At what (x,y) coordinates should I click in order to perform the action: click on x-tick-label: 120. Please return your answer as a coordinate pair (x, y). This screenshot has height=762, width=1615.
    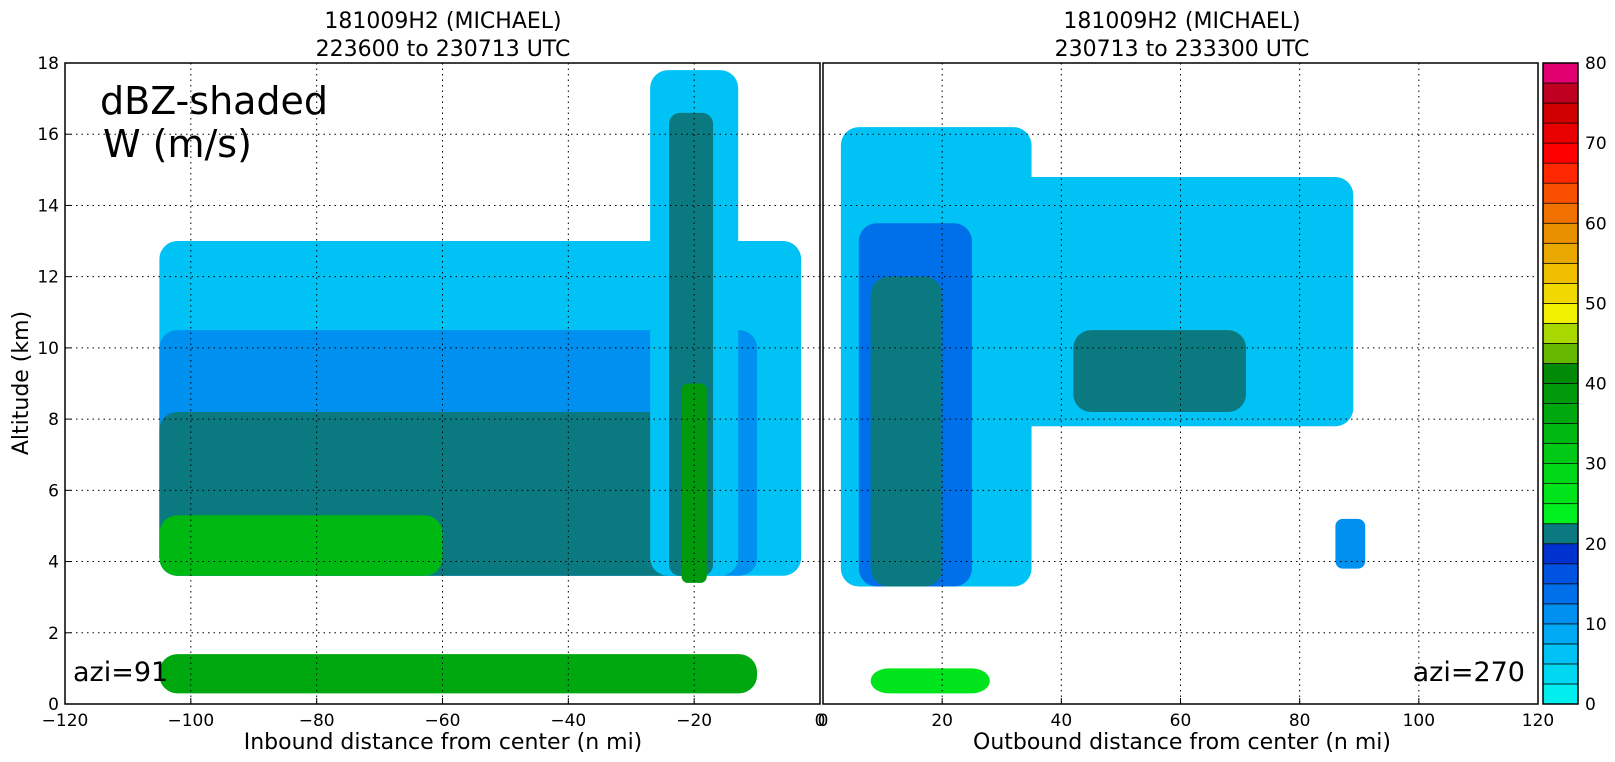
    Looking at the image, I should click on (1538, 721).